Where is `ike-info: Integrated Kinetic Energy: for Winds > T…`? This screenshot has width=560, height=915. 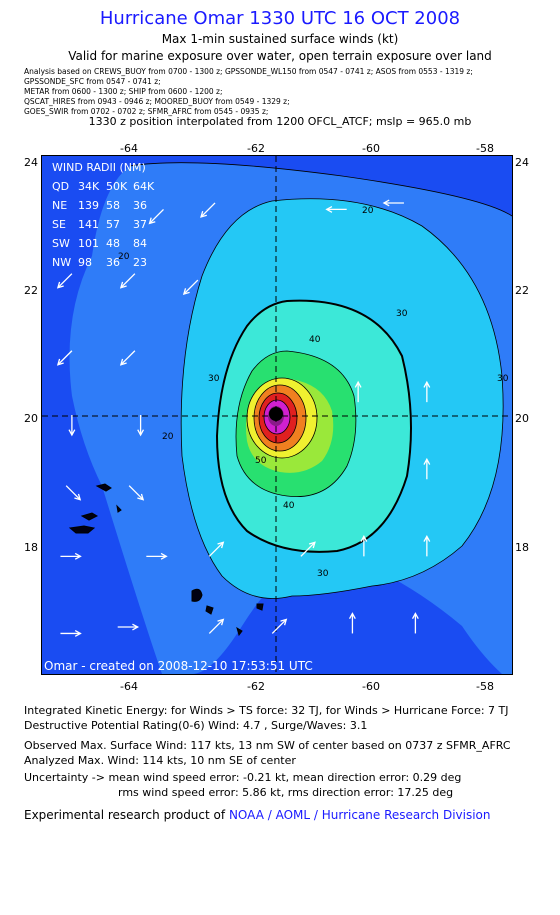 ike-info: Integrated Kinetic Energy: for Winds > T… is located at coordinates (266, 710).